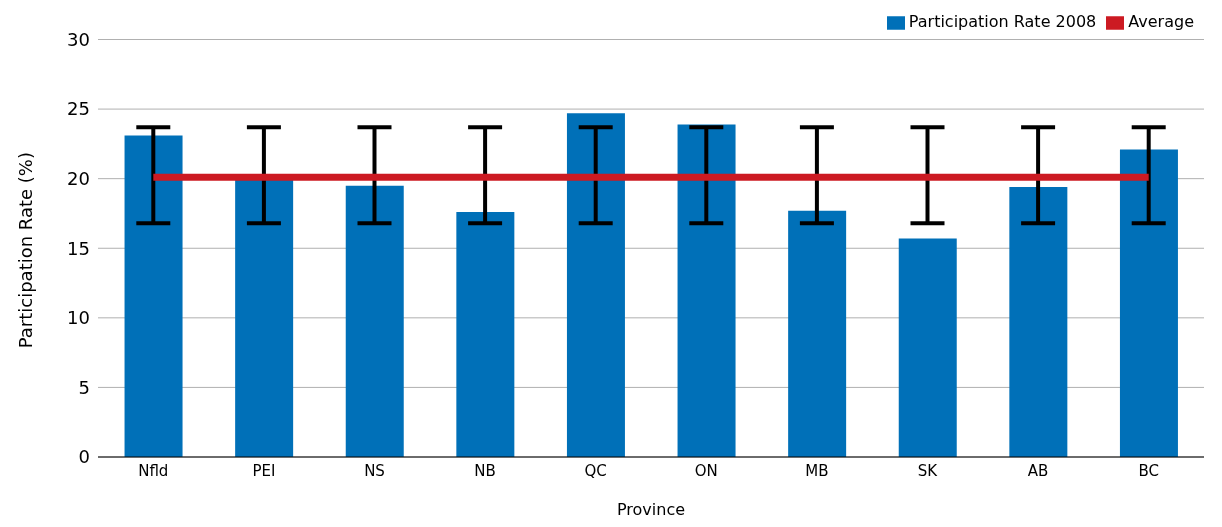  What do you see at coordinates (817, 470) in the screenshot?
I see `x-tick-label: MB` at bounding box center [817, 470].